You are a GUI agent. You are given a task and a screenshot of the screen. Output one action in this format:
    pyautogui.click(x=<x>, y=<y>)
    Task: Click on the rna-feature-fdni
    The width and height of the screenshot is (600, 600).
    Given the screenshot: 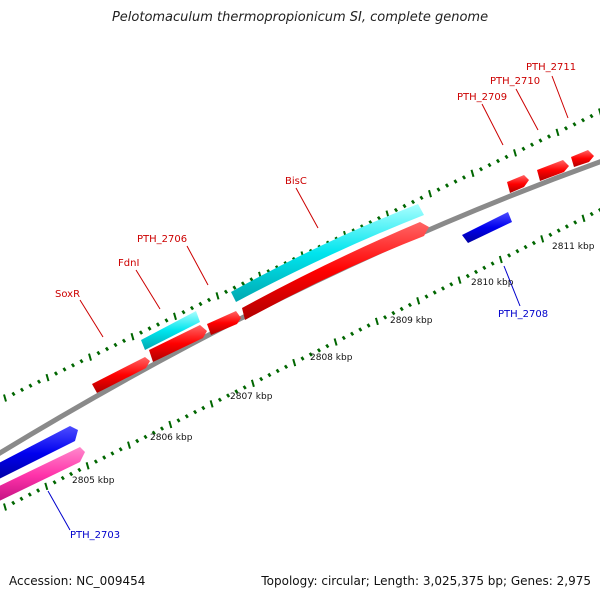 What is the action you would take?
    pyautogui.click(x=170, y=330)
    